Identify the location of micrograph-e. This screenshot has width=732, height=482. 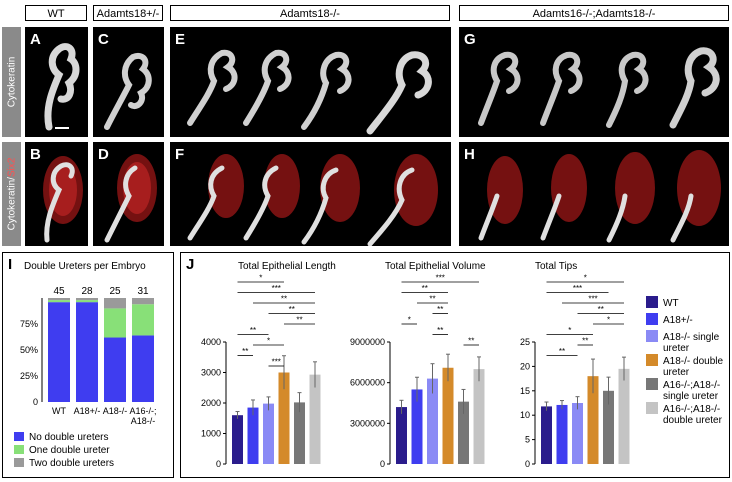
(309, 92).